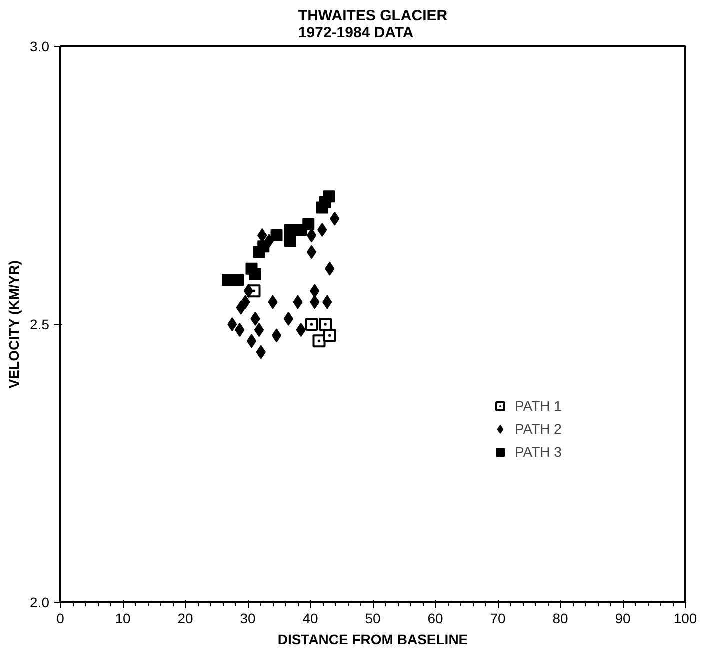 The height and width of the screenshot is (658, 715). I want to click on x-tick-label: 10, so click(123, 618).